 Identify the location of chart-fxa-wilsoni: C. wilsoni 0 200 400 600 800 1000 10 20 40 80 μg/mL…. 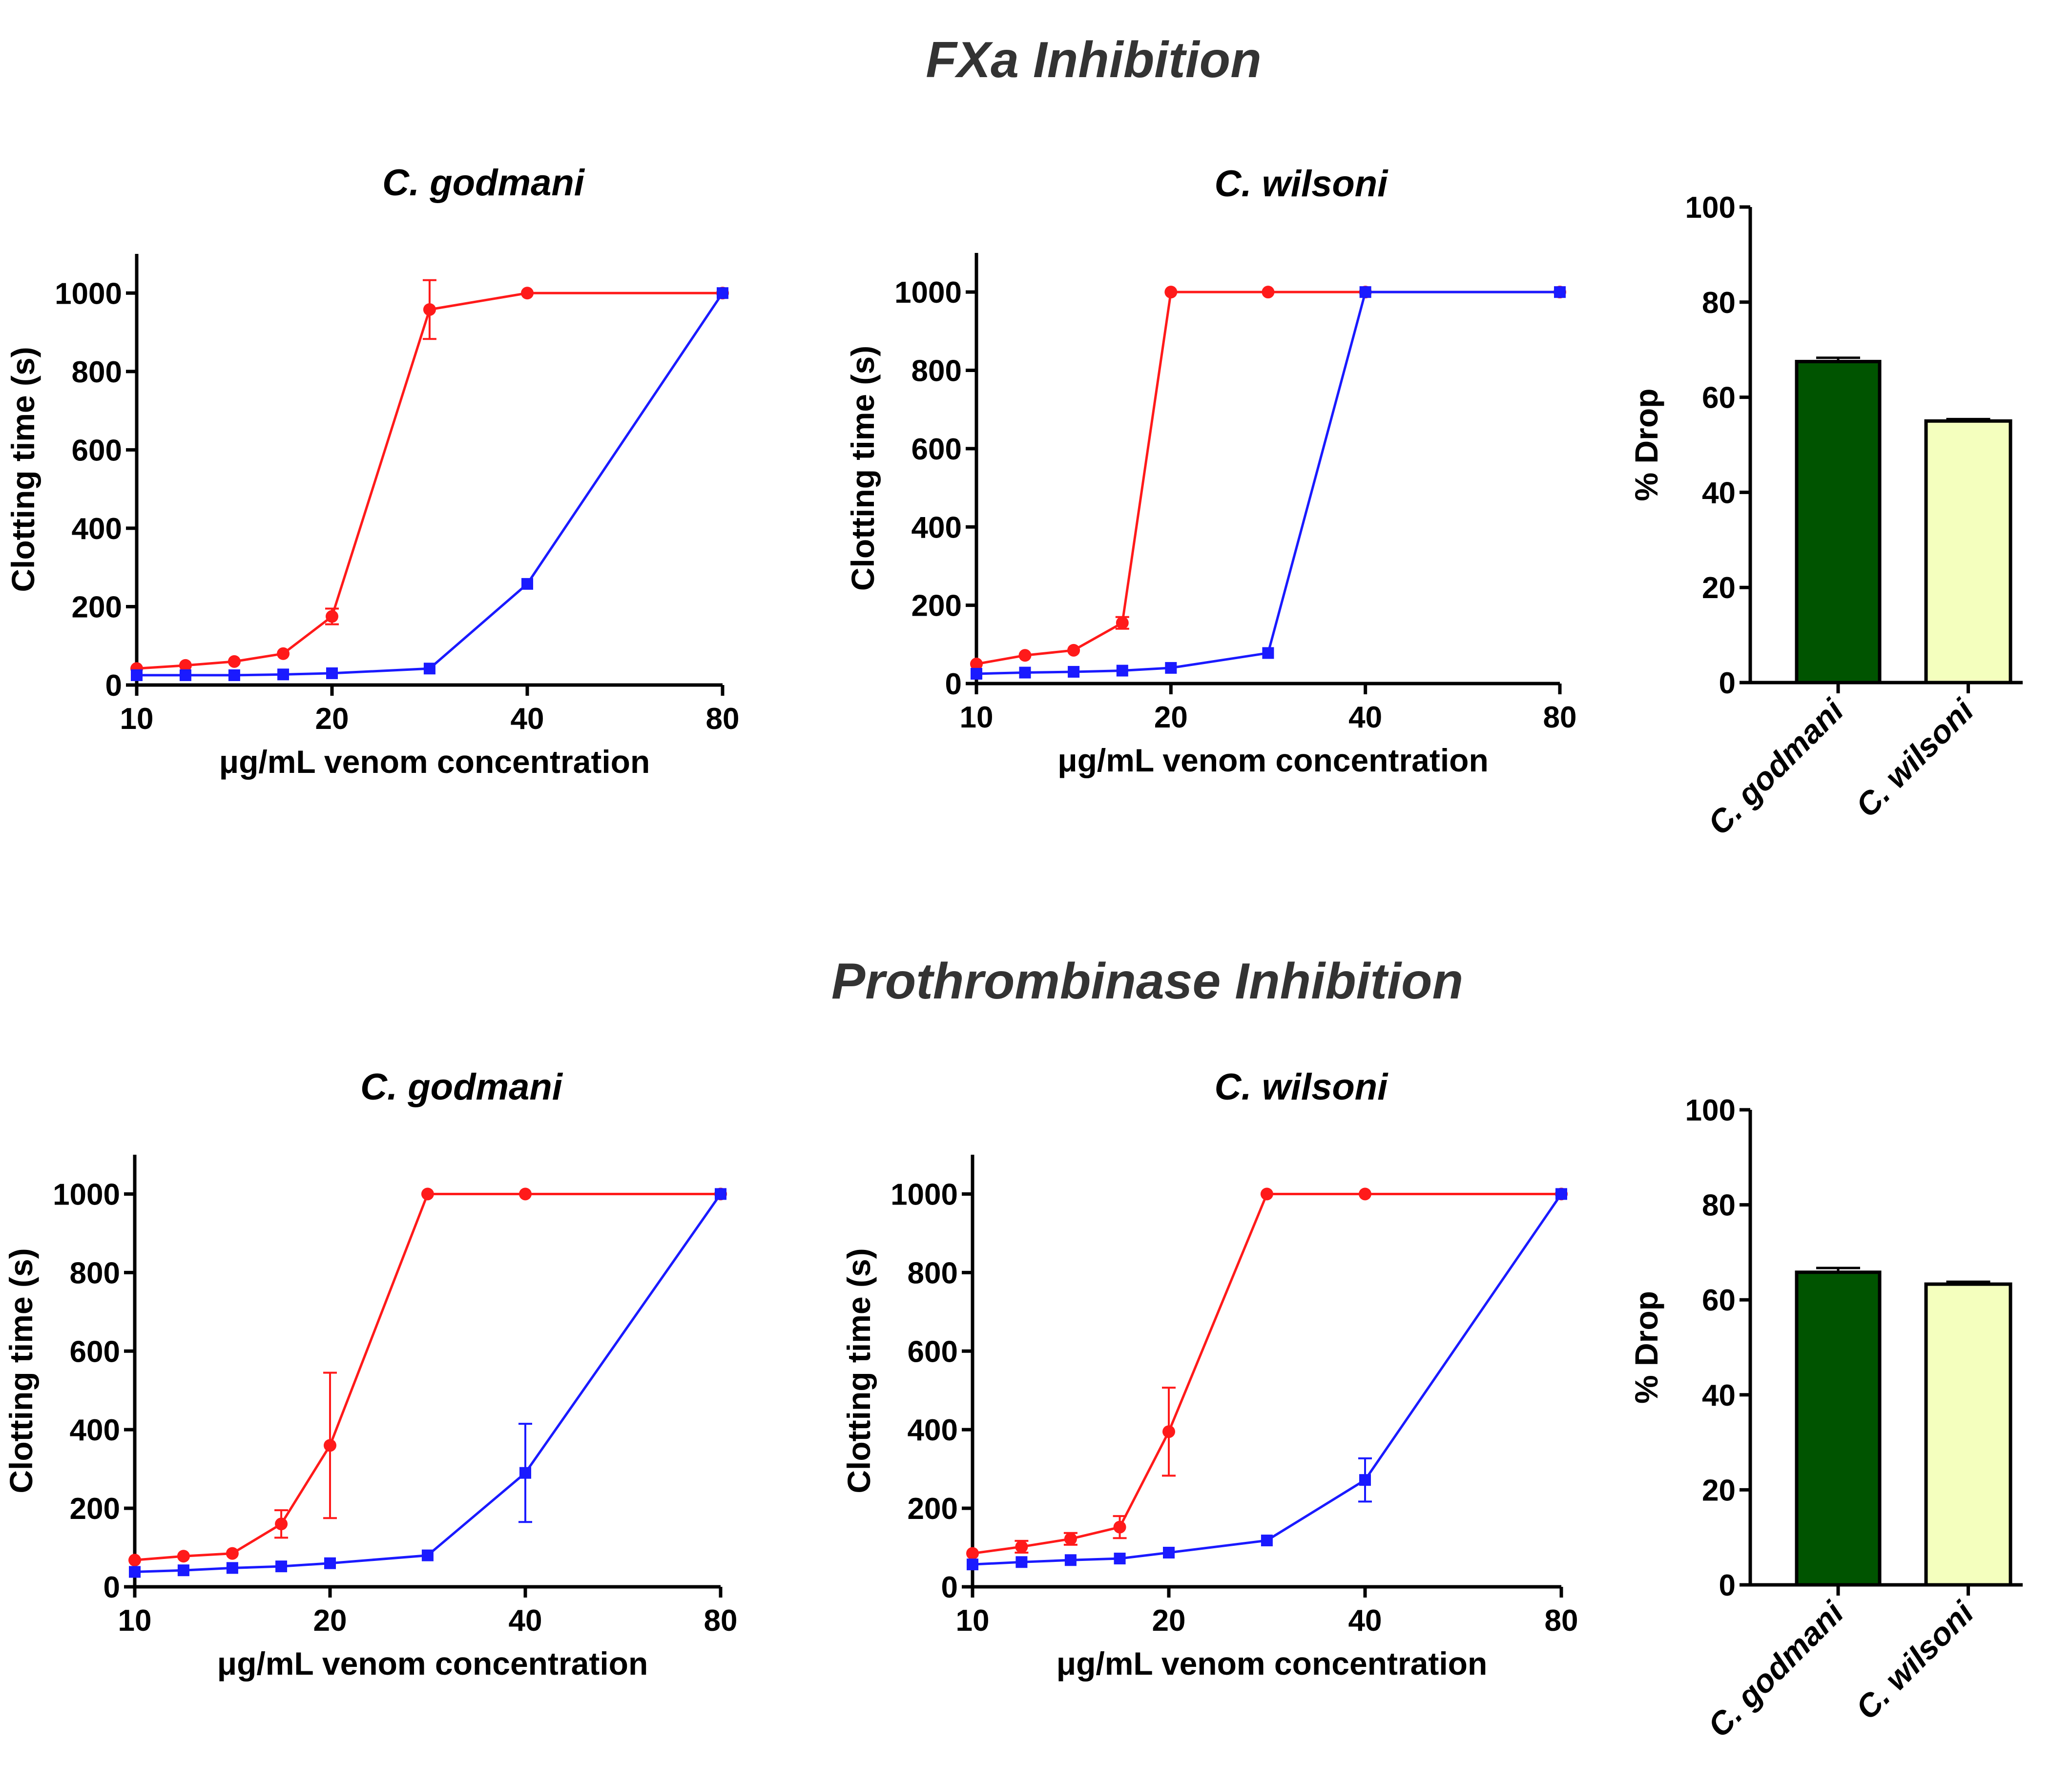
(1210, 470).